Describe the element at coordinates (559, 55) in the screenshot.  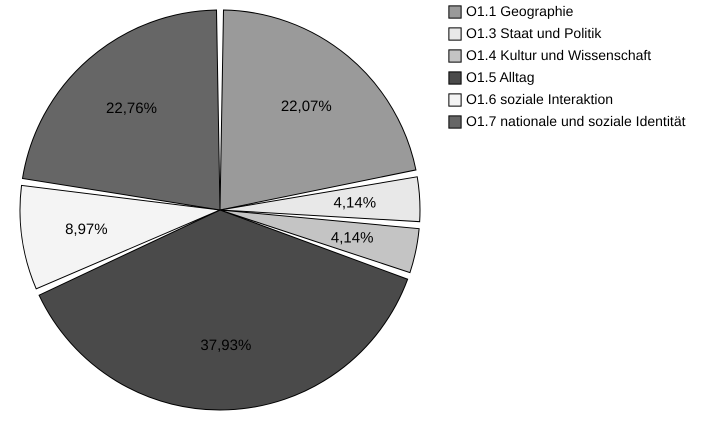
I see `legend-label: O1.4 Kultur und Wissenschaft` at that location.